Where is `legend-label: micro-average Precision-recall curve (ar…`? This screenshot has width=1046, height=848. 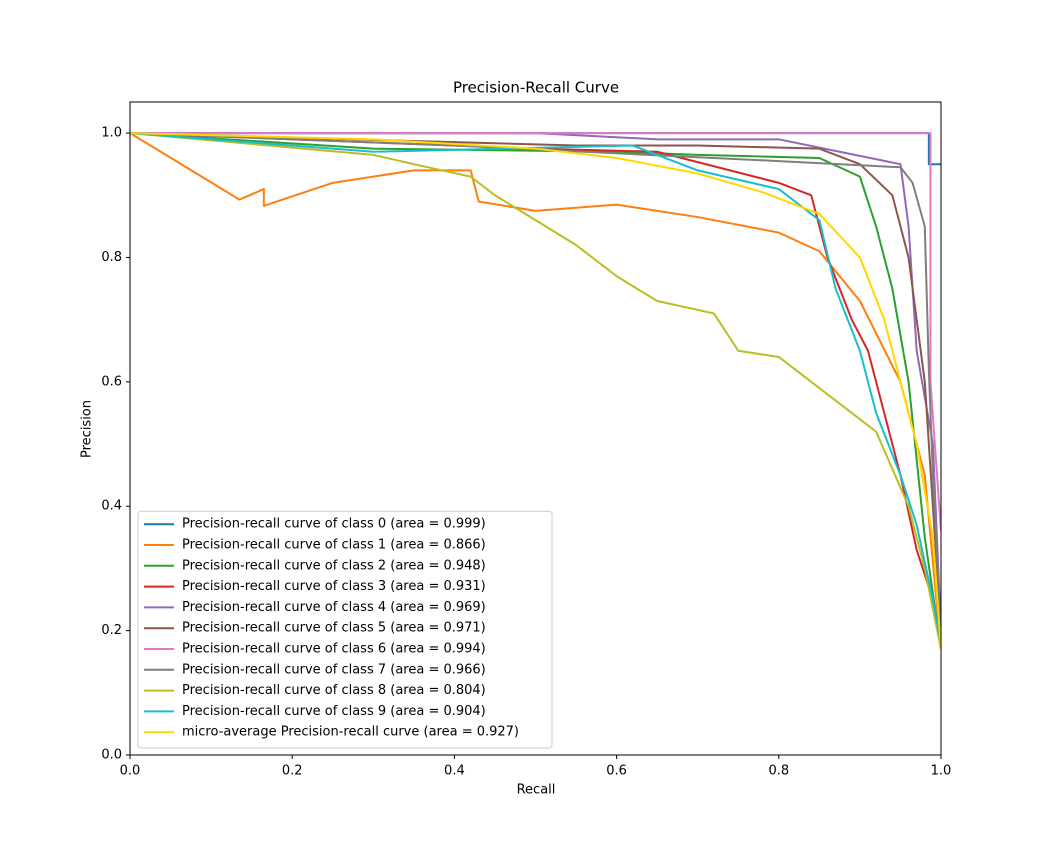 legend-label: micro-average Precision-recall curve (ar… is located at coordinates (350, 732).